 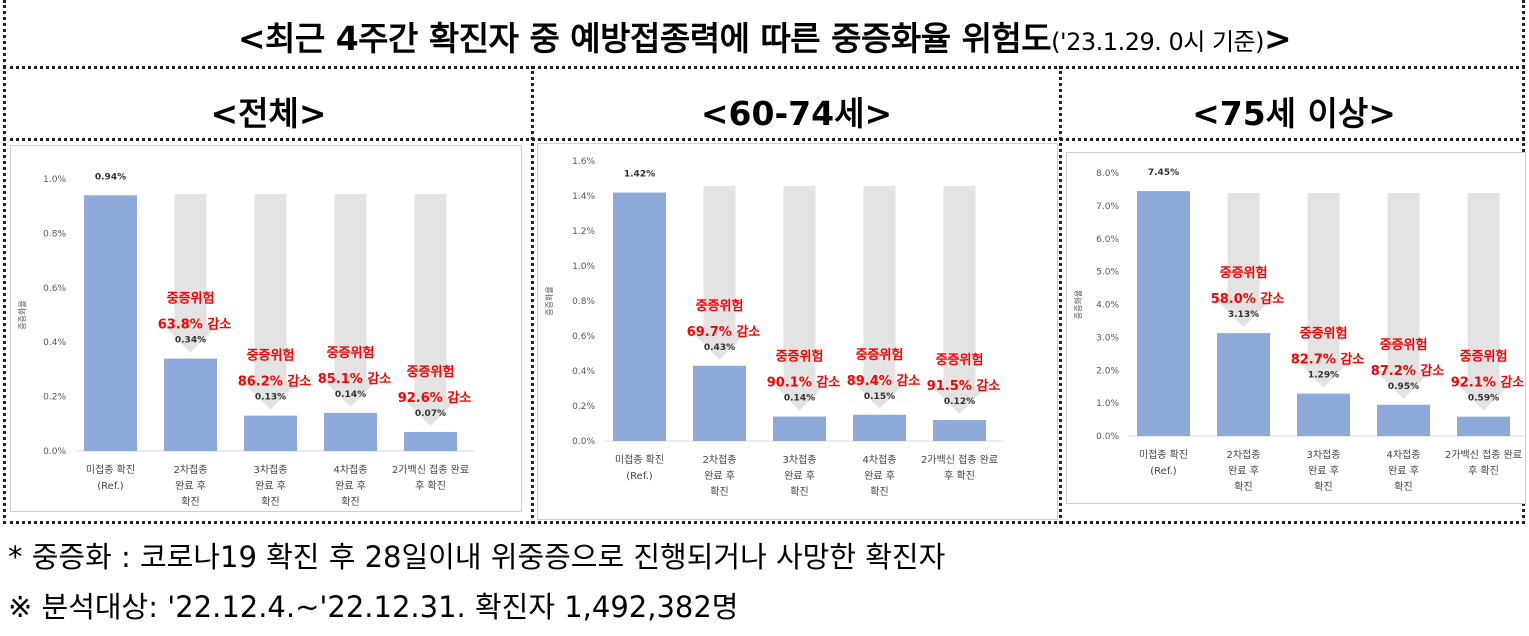 What do you see at coordinates (724, 332) in the screenshot?
I see `reduction-annotation: 69.7% 감소` at bounding box center [724, 332].